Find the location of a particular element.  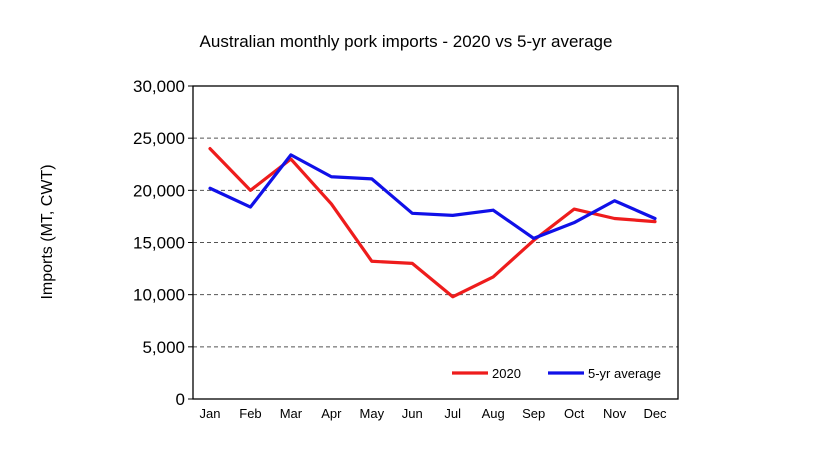

x-tick-label: Nov is located at coordinates (615, 413).